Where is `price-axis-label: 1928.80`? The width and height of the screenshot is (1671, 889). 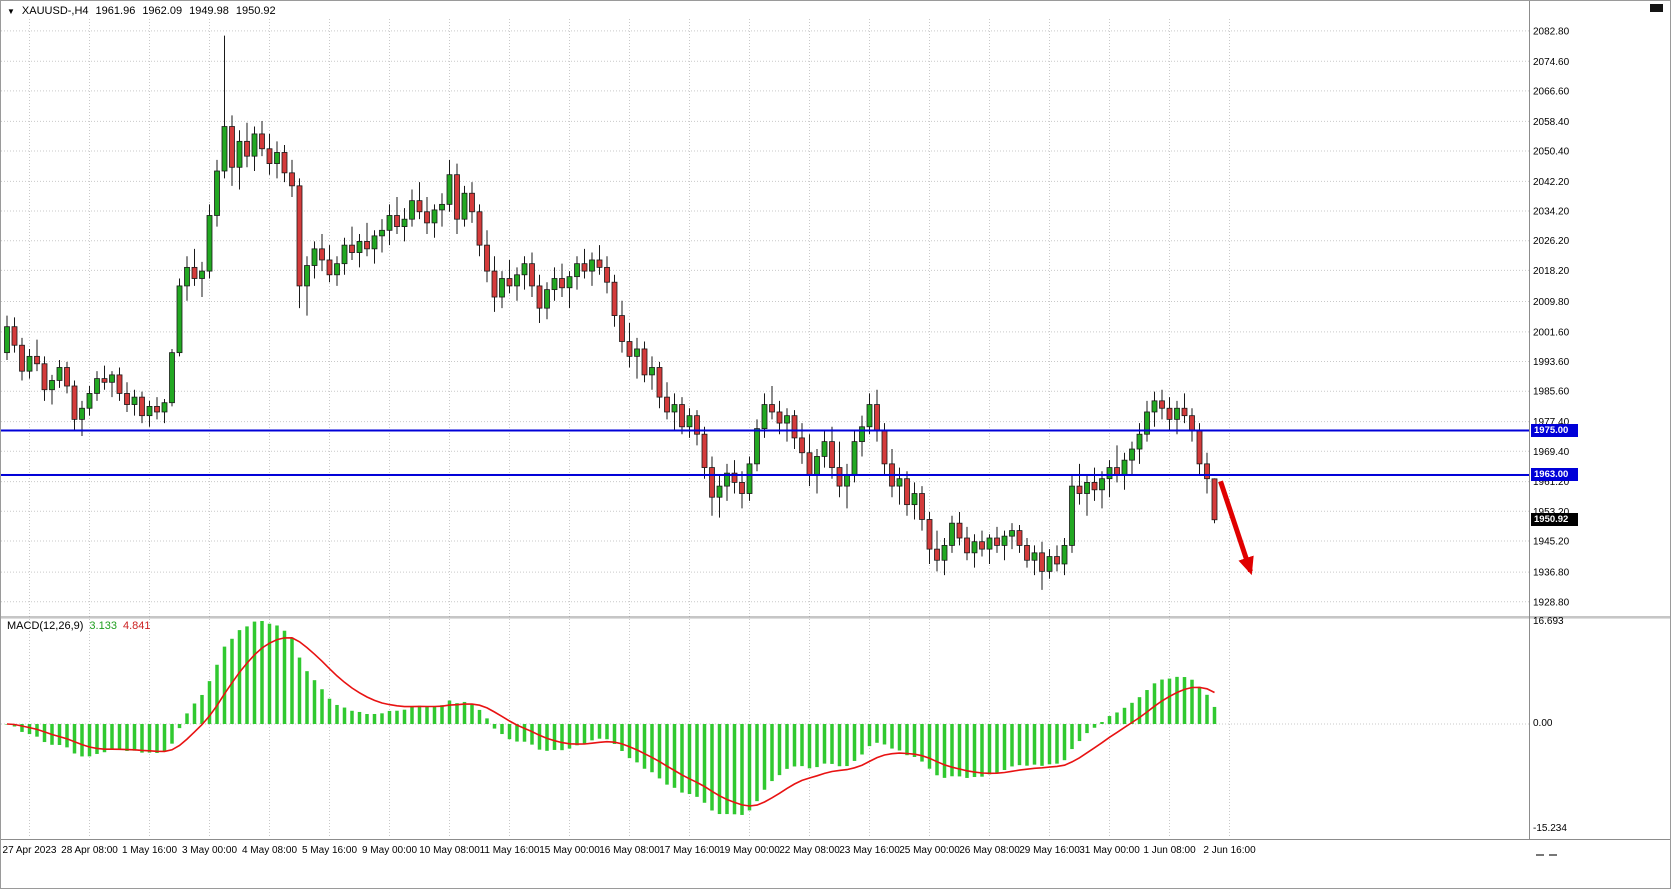 price-axis-label: 1928.80 is located at coordinates (1551, 602).